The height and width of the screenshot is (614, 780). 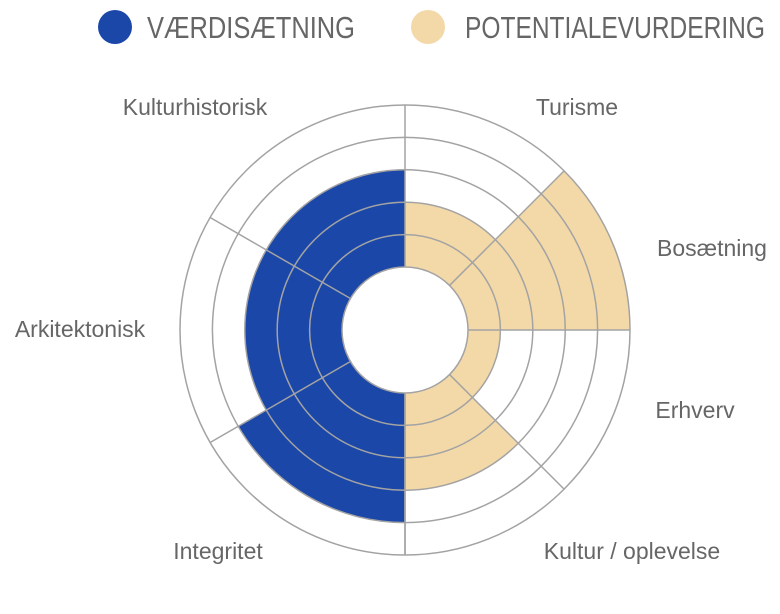 I want to click on sector-erhverv, so click(x=475, y=364).